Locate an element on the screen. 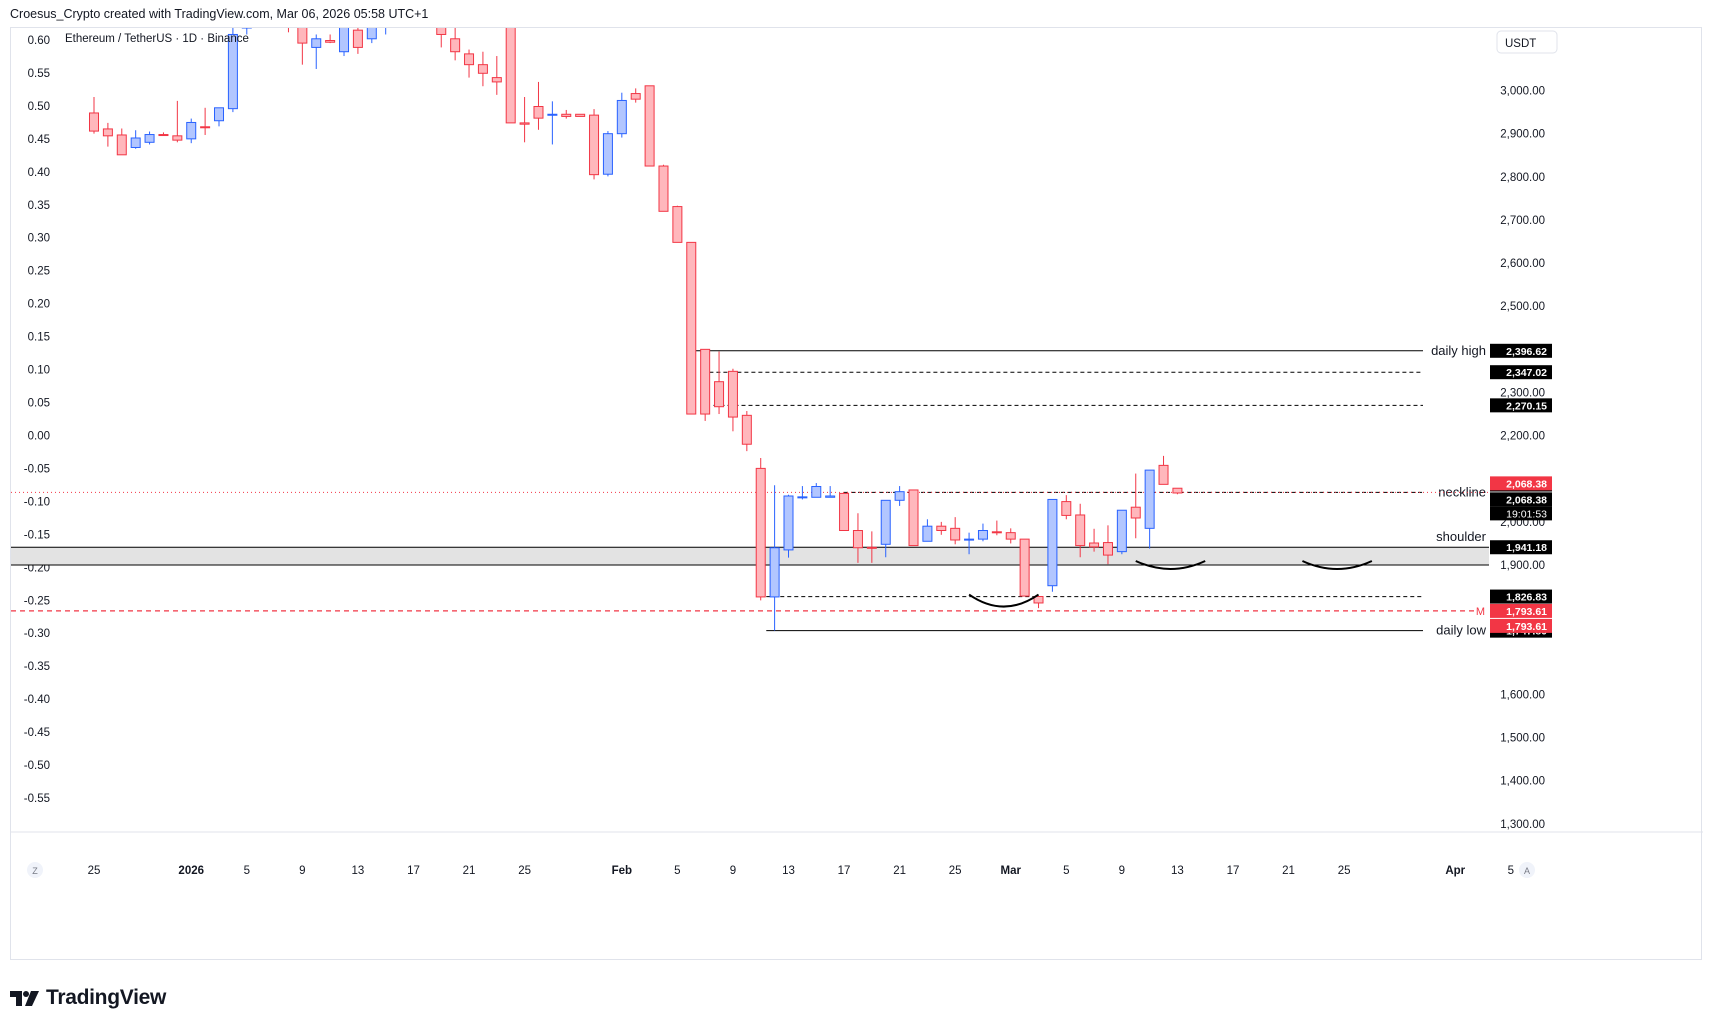 The image size is (1711, 1025). symbol-label: Ethereum / TetherUS · 1D · Binance is located at coordinates (157, 39).